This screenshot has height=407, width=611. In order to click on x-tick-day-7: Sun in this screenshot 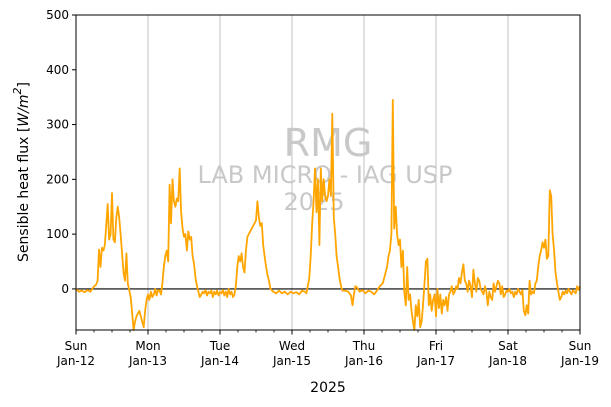, I will do `click(580, 346)`.